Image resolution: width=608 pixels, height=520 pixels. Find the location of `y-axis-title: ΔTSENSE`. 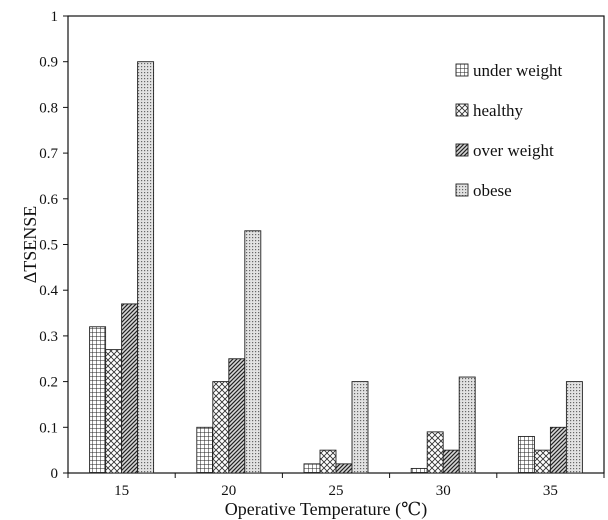

y-axis-title: ΔTSENSE is located at coordinates (30, 245).